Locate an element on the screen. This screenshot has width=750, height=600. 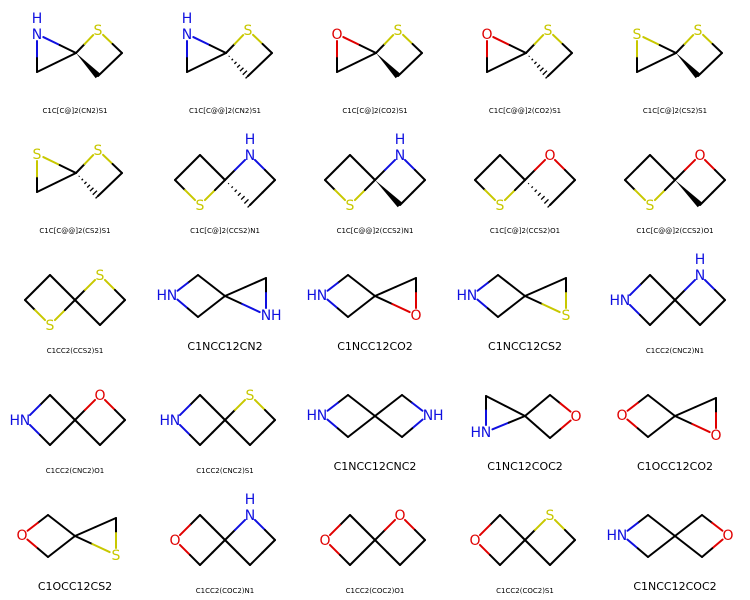
molecule-cell: N H O C1NCC12CO2 is located at coordinates (375, 300).